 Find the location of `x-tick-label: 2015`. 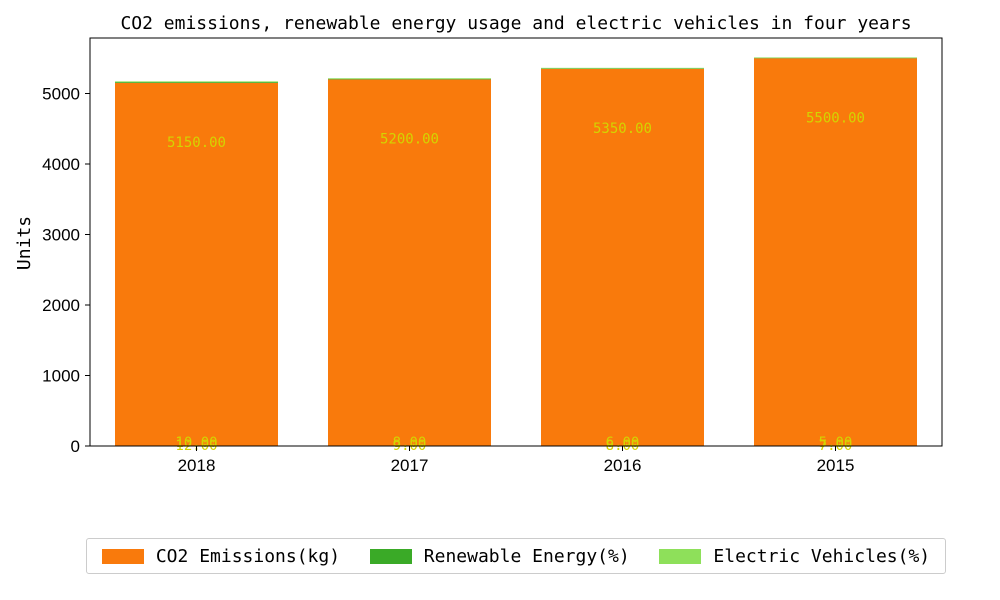

x-tick-label: 2015 is located at coordinates (836, 465).